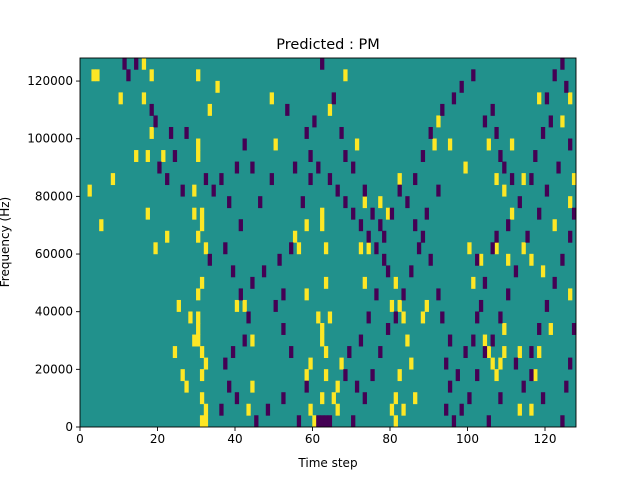  Describe the element at coordinates (389, 439) in the screenshot. I see `x-tick-label: 80` at that location.